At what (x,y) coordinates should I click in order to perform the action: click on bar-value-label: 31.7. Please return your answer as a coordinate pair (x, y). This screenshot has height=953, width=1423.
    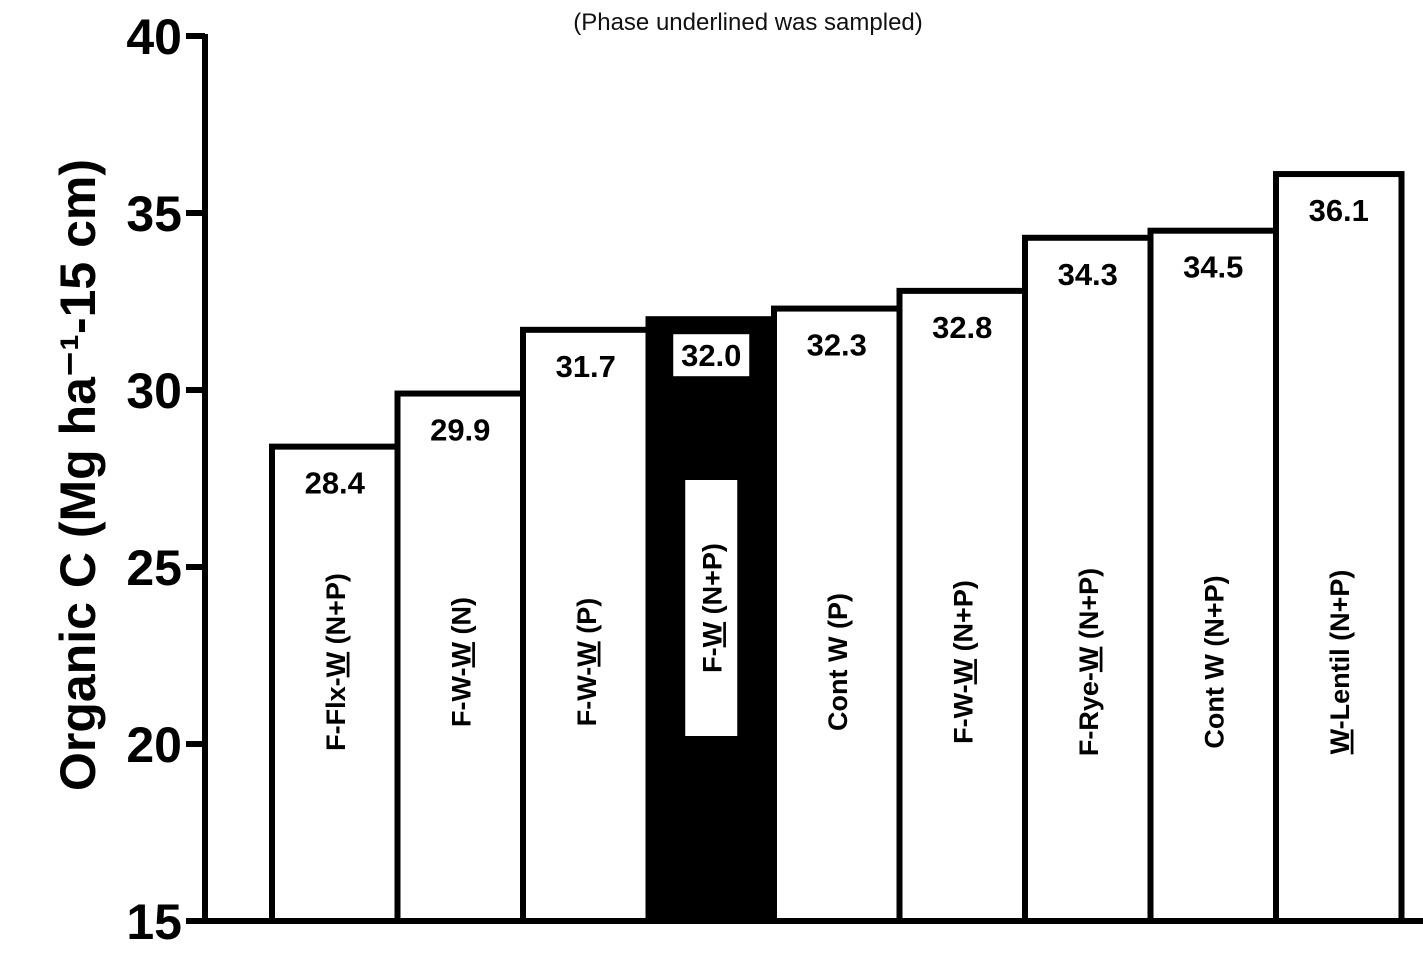
    Looking at the image, I should click on (586, 366).